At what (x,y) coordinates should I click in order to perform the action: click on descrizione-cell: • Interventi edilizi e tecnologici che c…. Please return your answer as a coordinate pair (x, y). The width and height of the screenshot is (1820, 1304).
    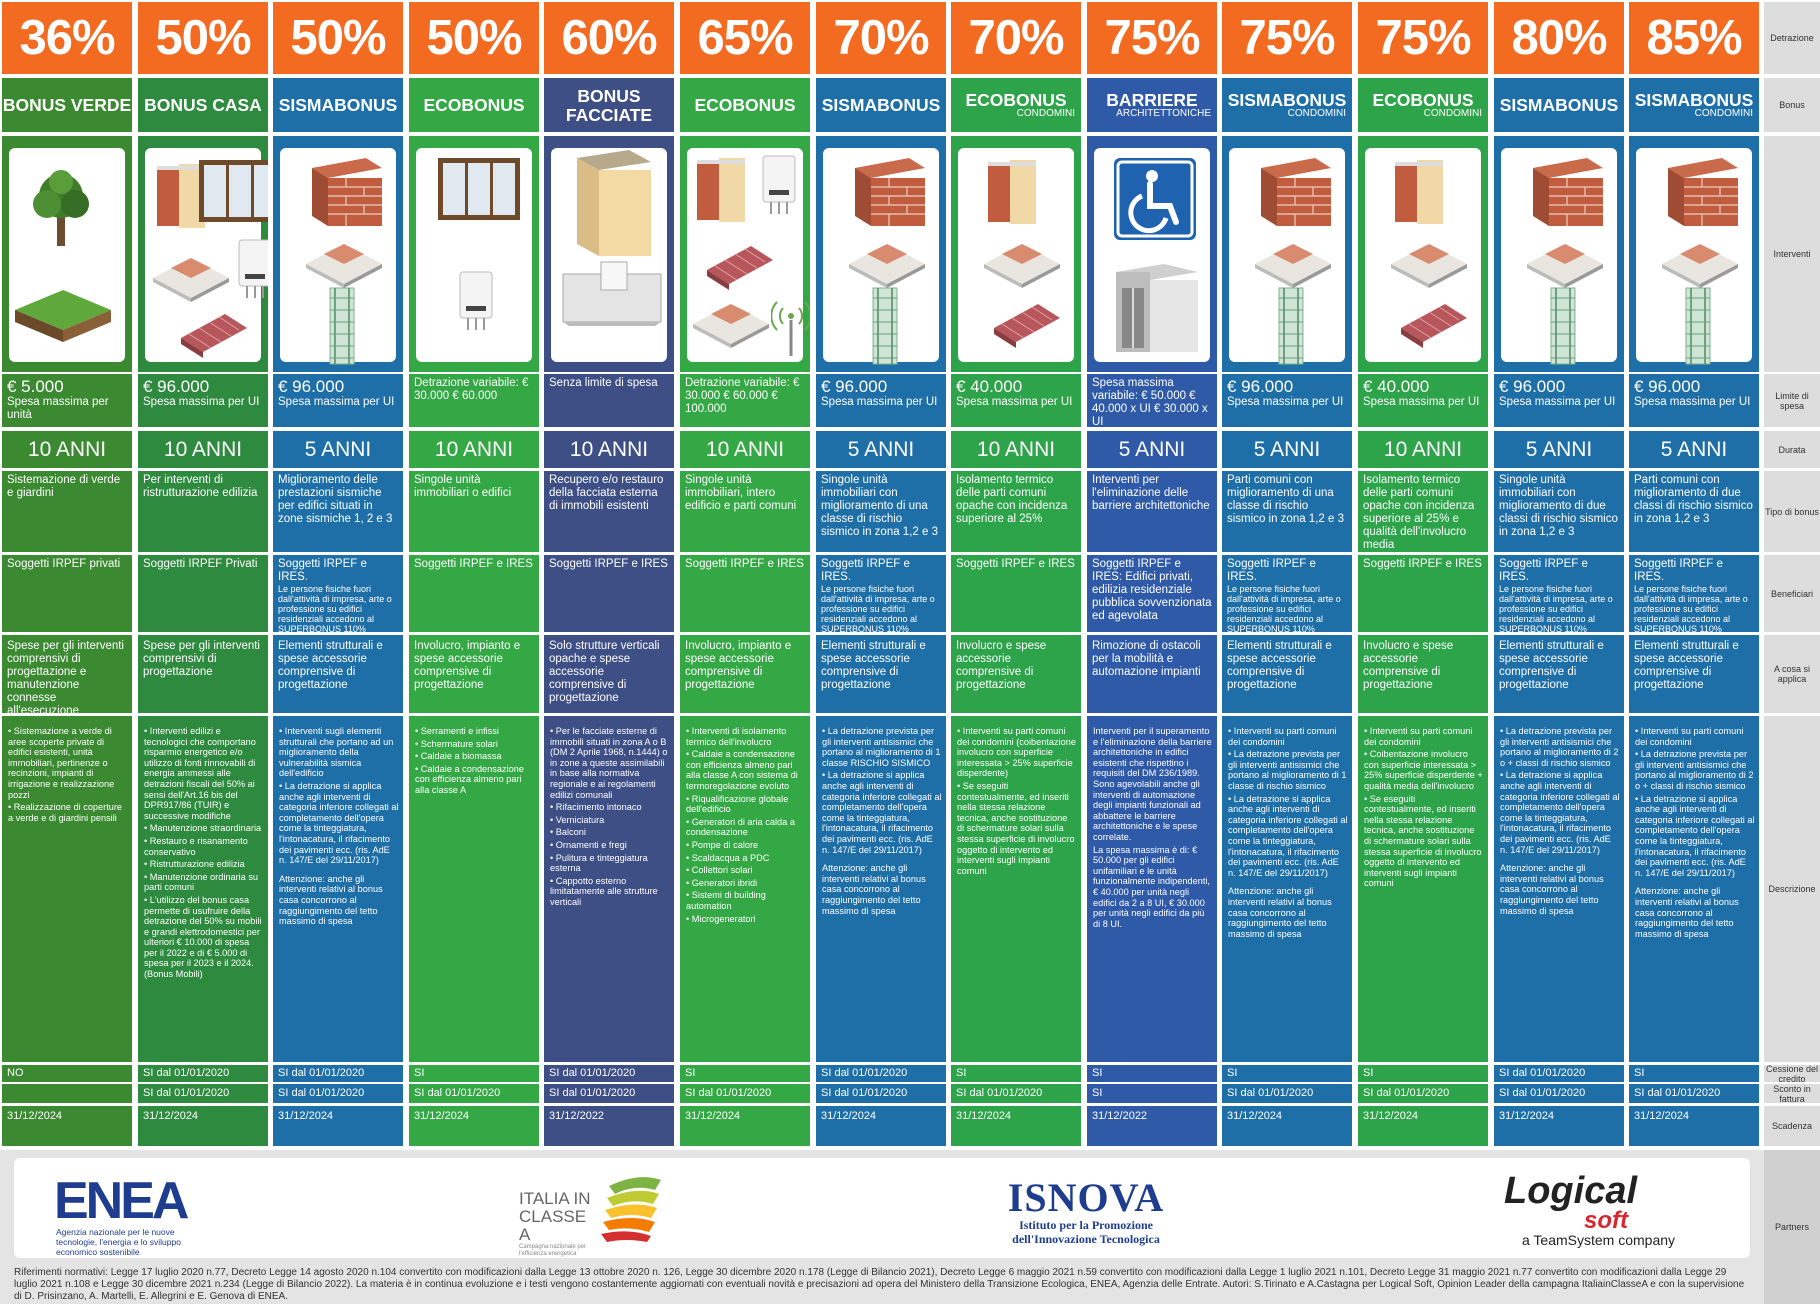
    Looking at the image, I should click on (203, 889).